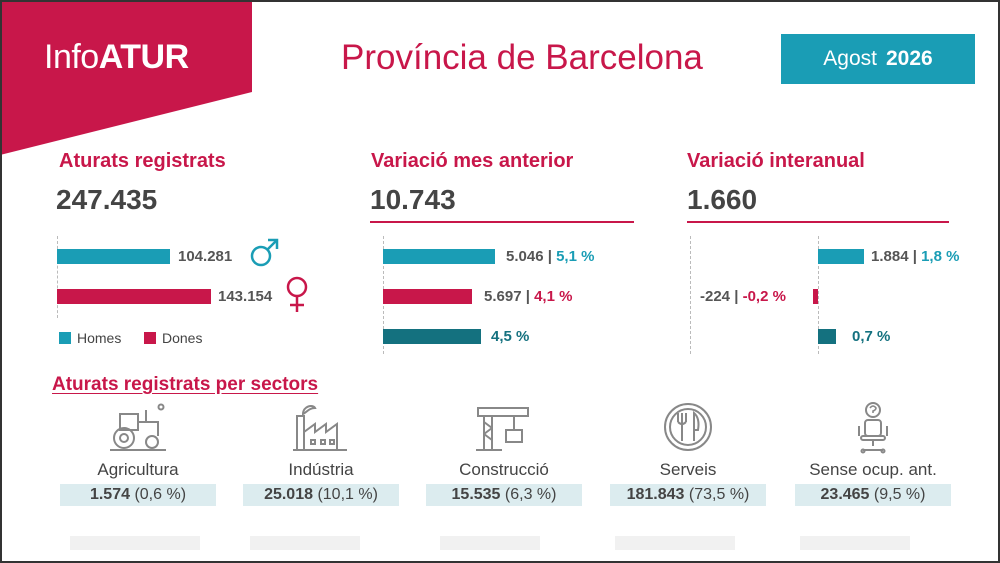 Image resolution: width=1000 pixels, height=563 pixels. Describe the element at coordinates (873, 495) in the screenshot. I see `sector-value-box: 23.465 (9,5 %)` at that location.